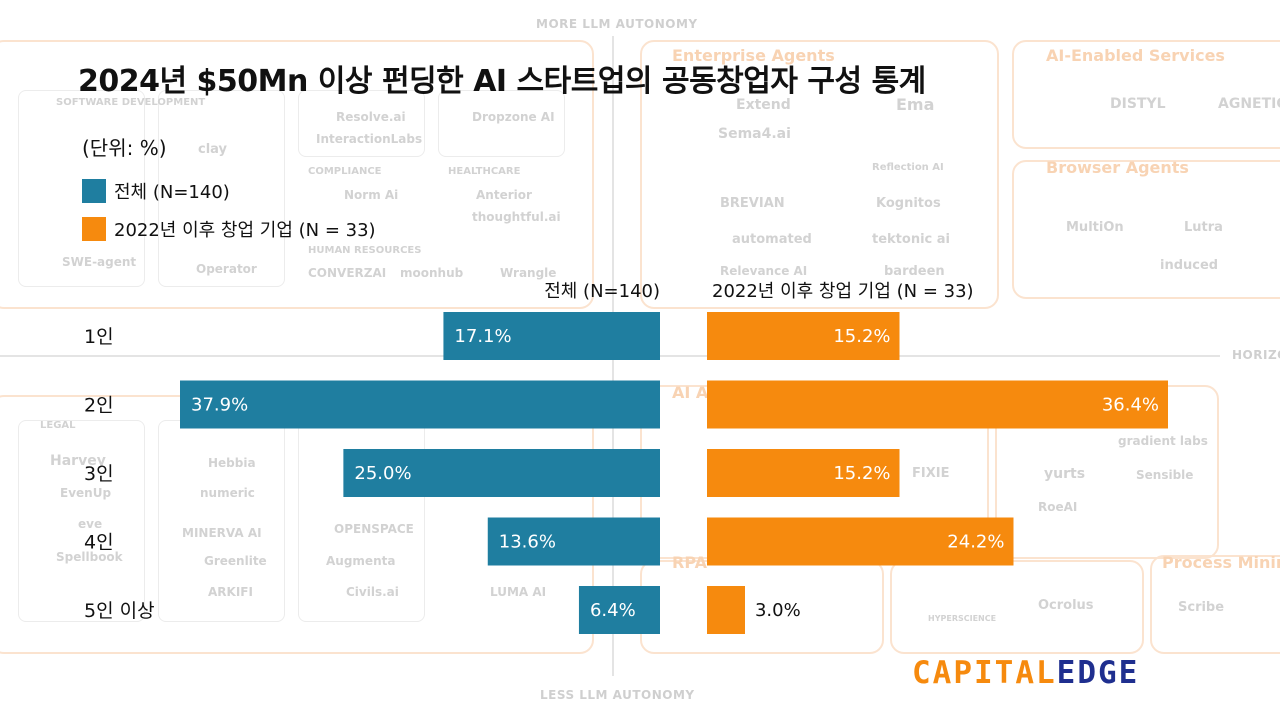 This screenshot has width=1280, height=720. What do you see at coordinates (975, 542) in the screenshot?
I see `value-label-recent: 24.2%` at bounding box center [975, 542].